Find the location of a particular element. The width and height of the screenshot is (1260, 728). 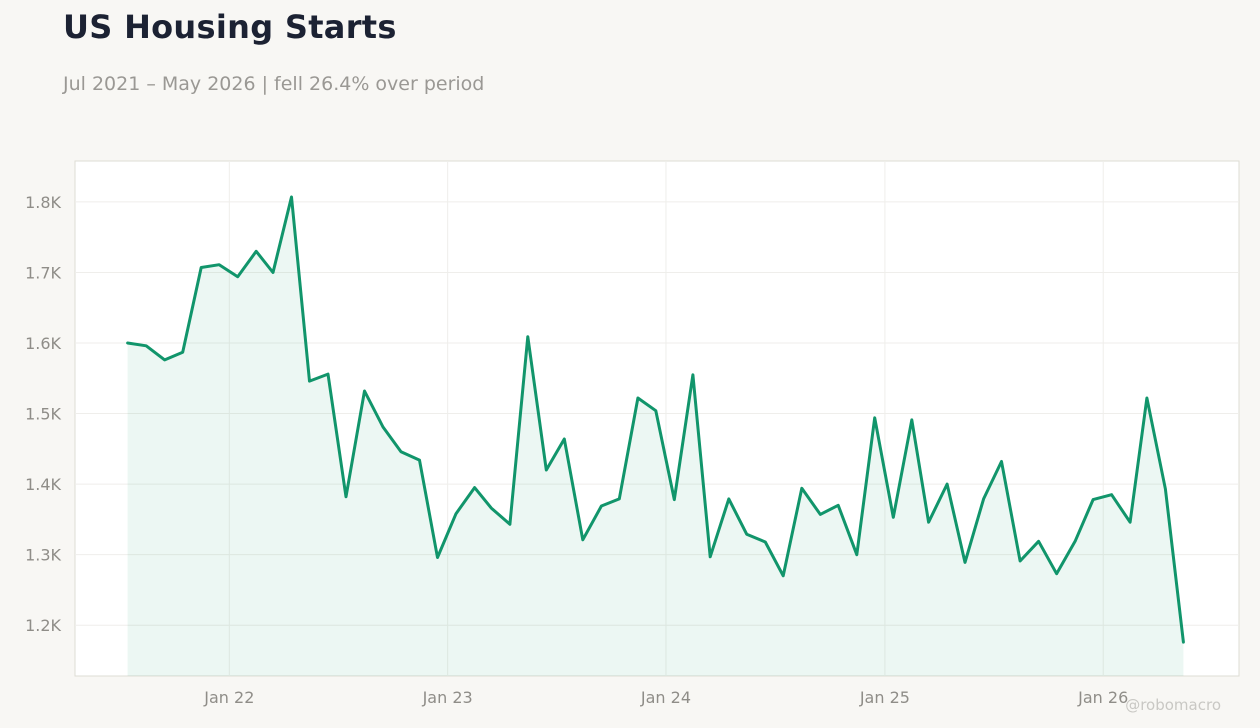

y-tick-label: 1.5K is located at coordinates (43, 414).